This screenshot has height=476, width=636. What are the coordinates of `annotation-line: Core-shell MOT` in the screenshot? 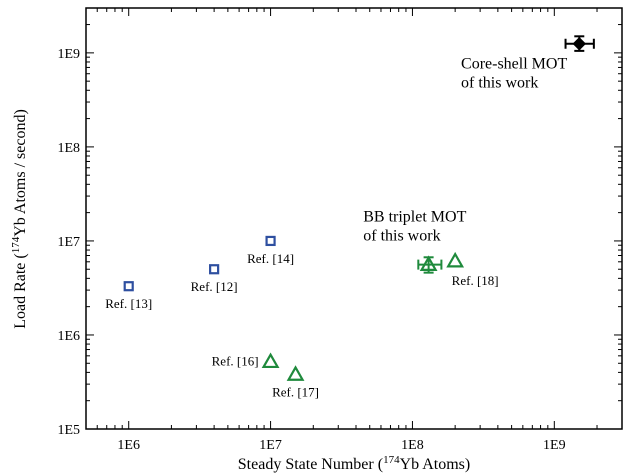 It's located at (514, 64).